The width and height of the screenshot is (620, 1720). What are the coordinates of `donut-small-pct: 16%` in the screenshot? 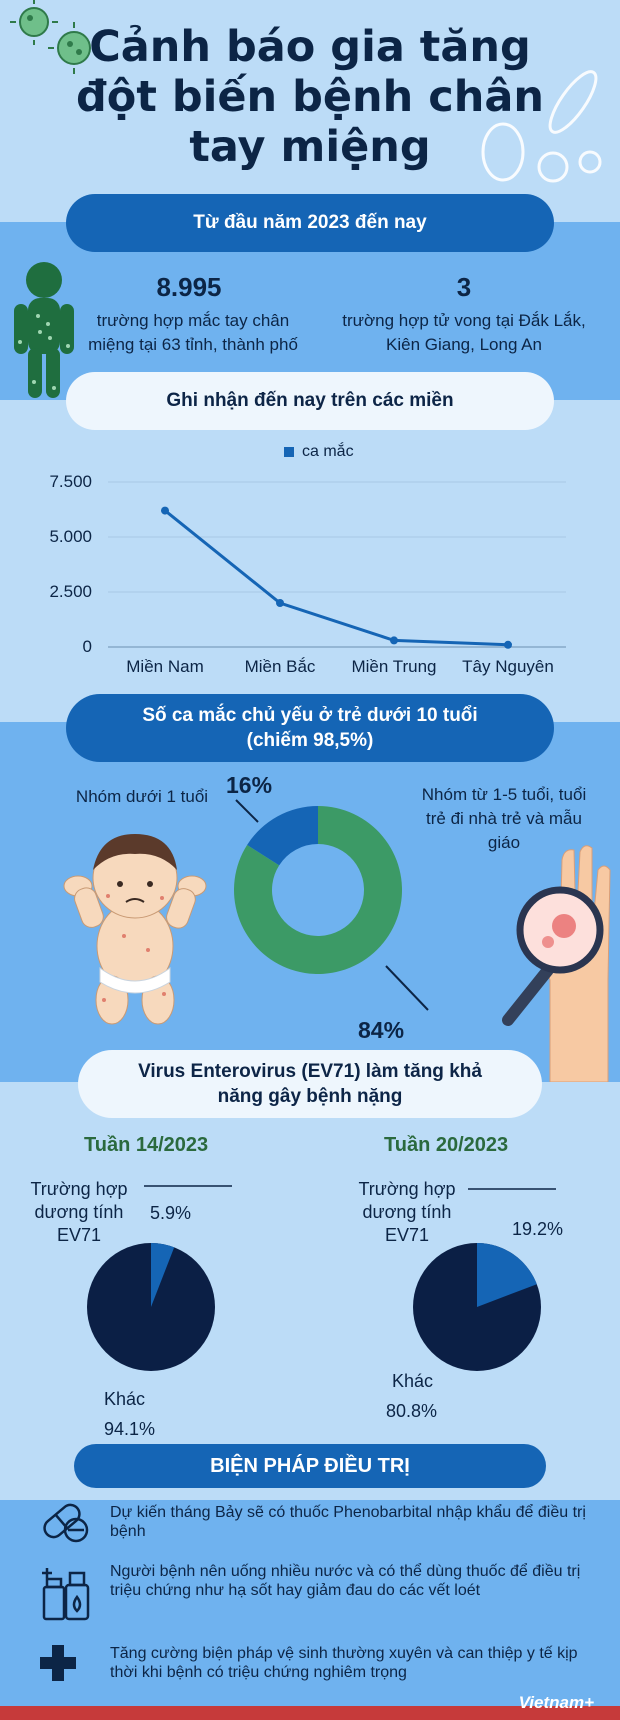 It's located at (249, 785).